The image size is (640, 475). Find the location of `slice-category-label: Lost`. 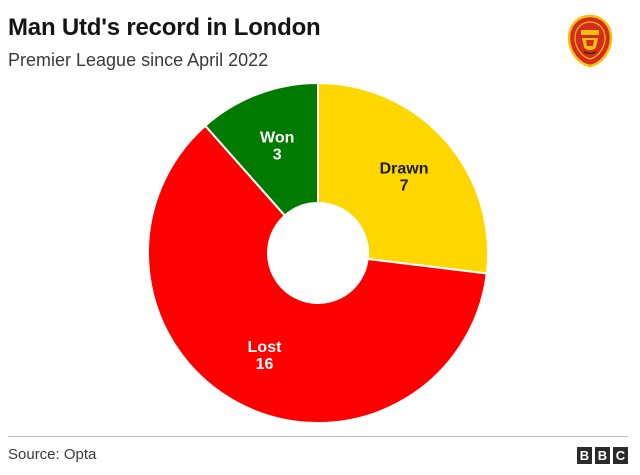

slice-category-label: Lost is located at coordinates (265, 347).